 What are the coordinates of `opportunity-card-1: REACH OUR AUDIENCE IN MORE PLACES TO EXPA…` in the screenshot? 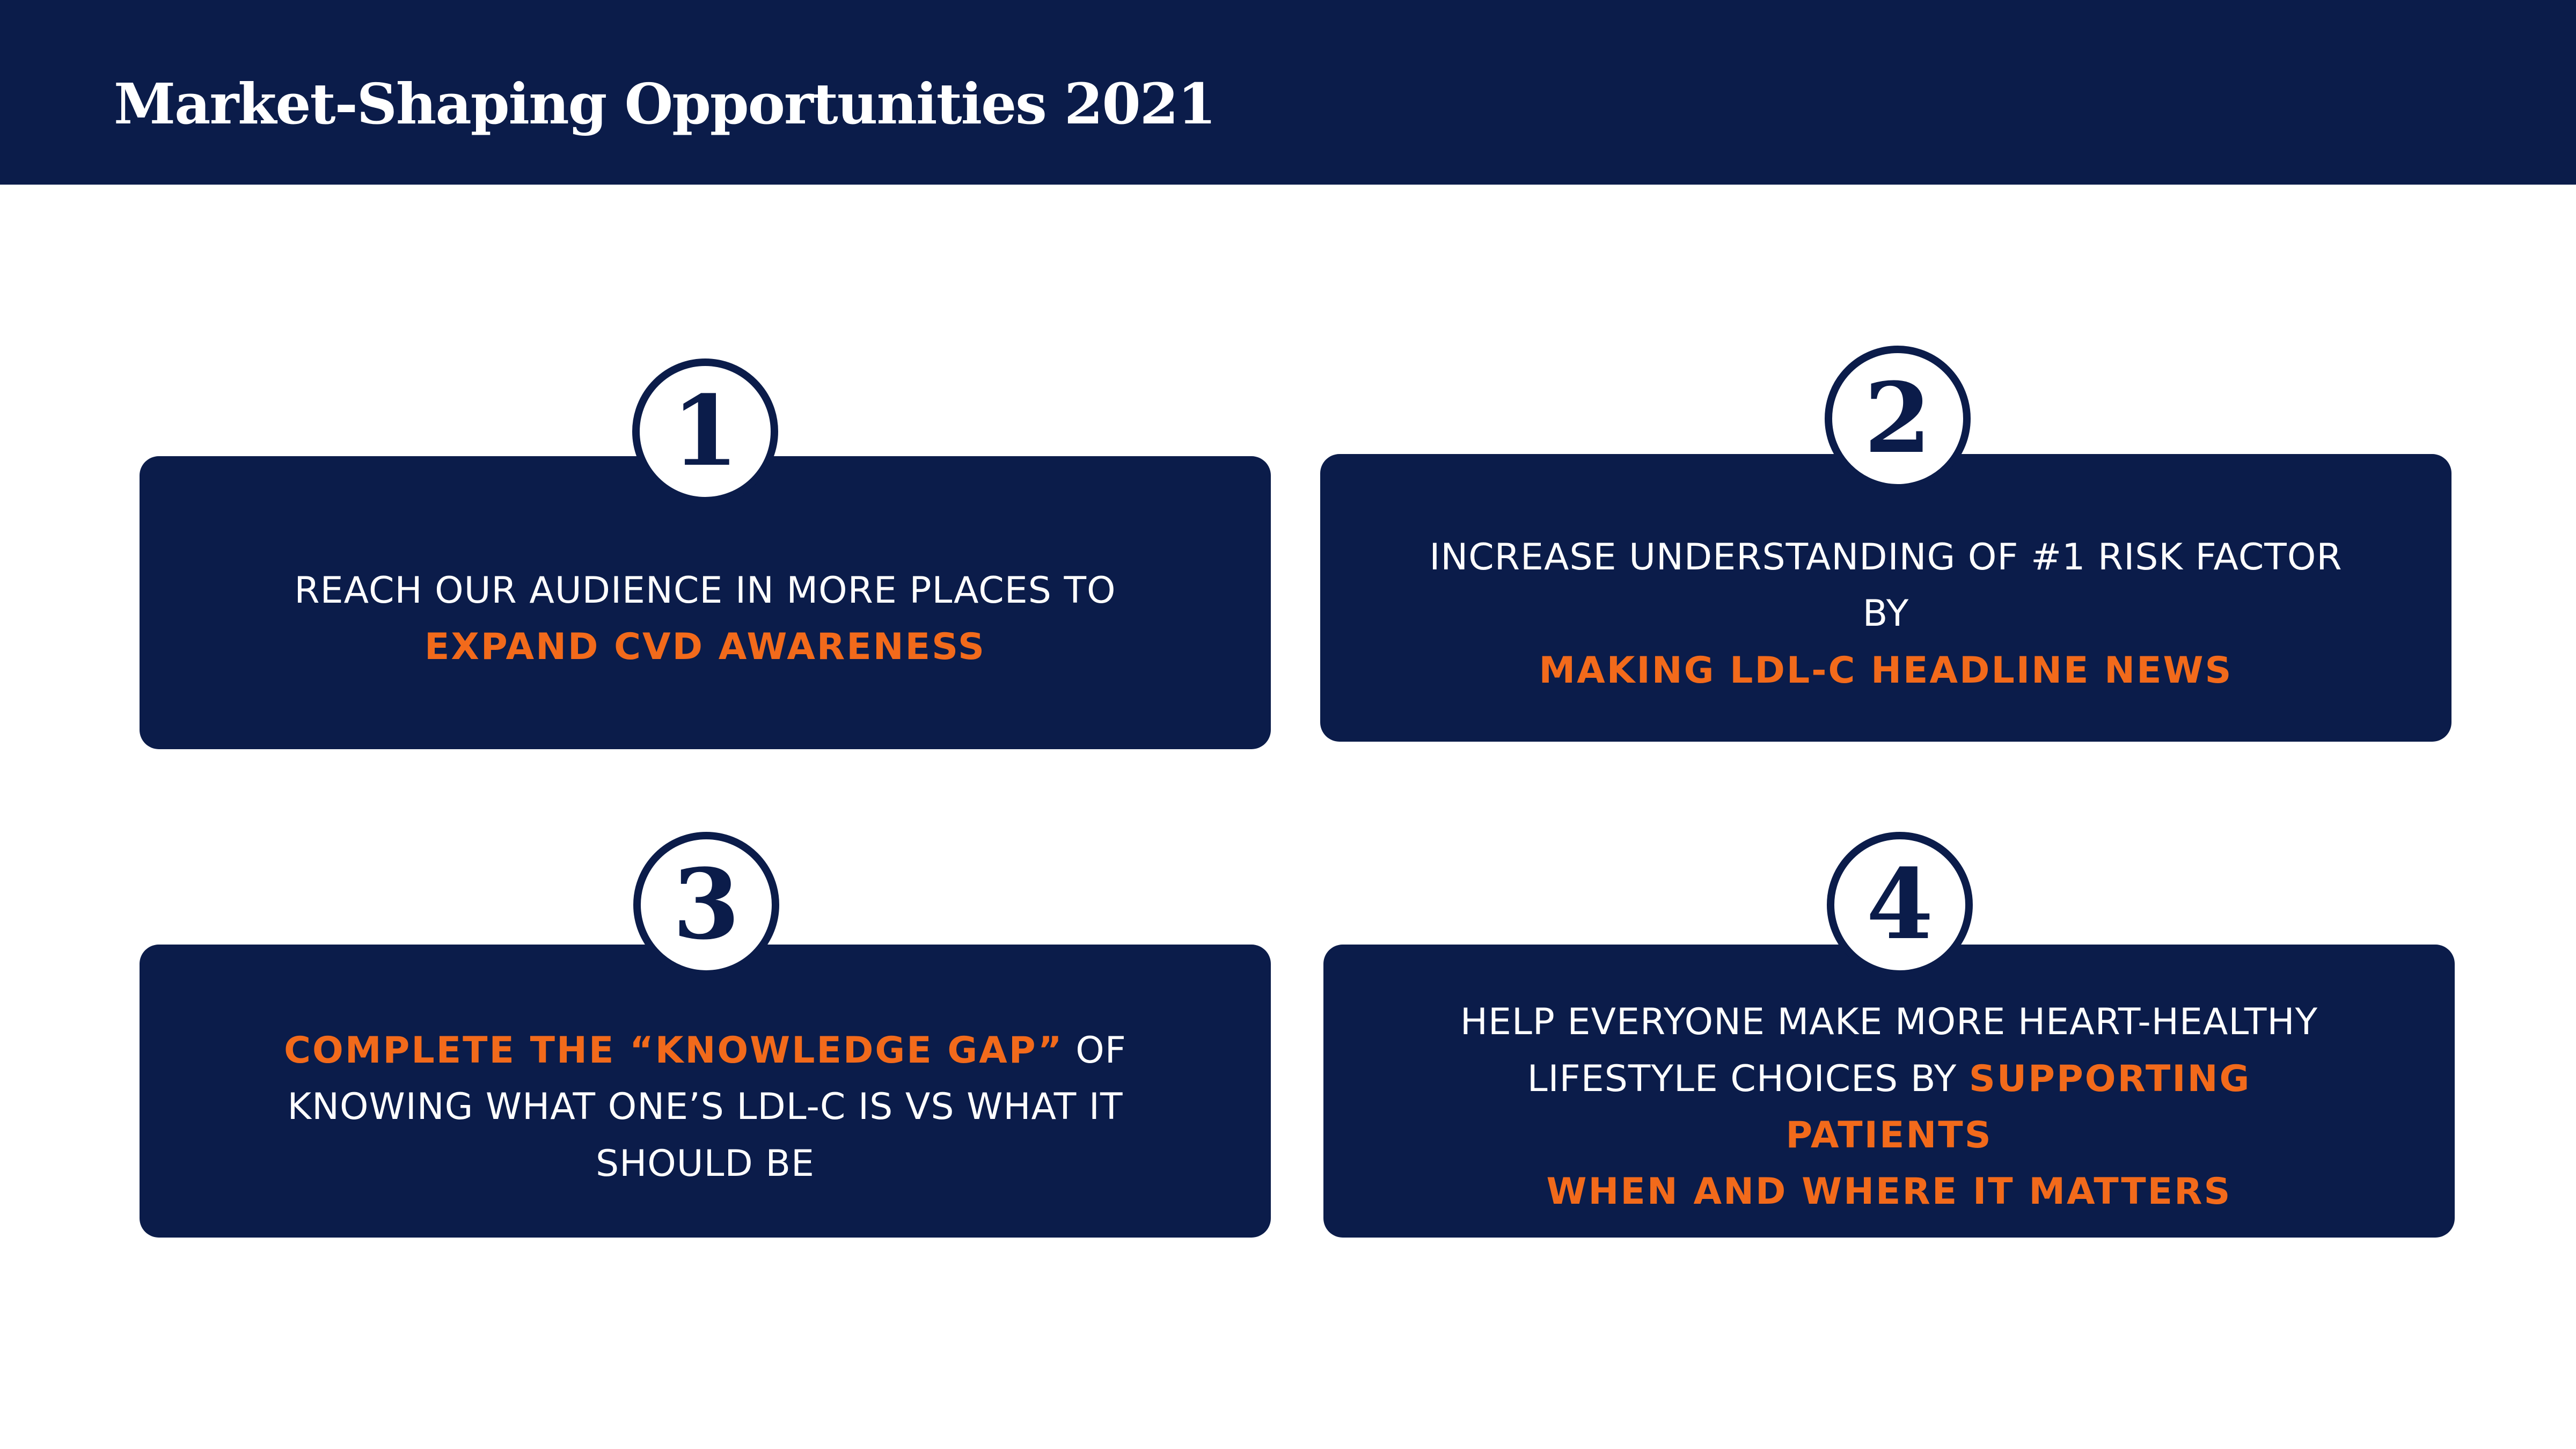 It's located at (705, 602).